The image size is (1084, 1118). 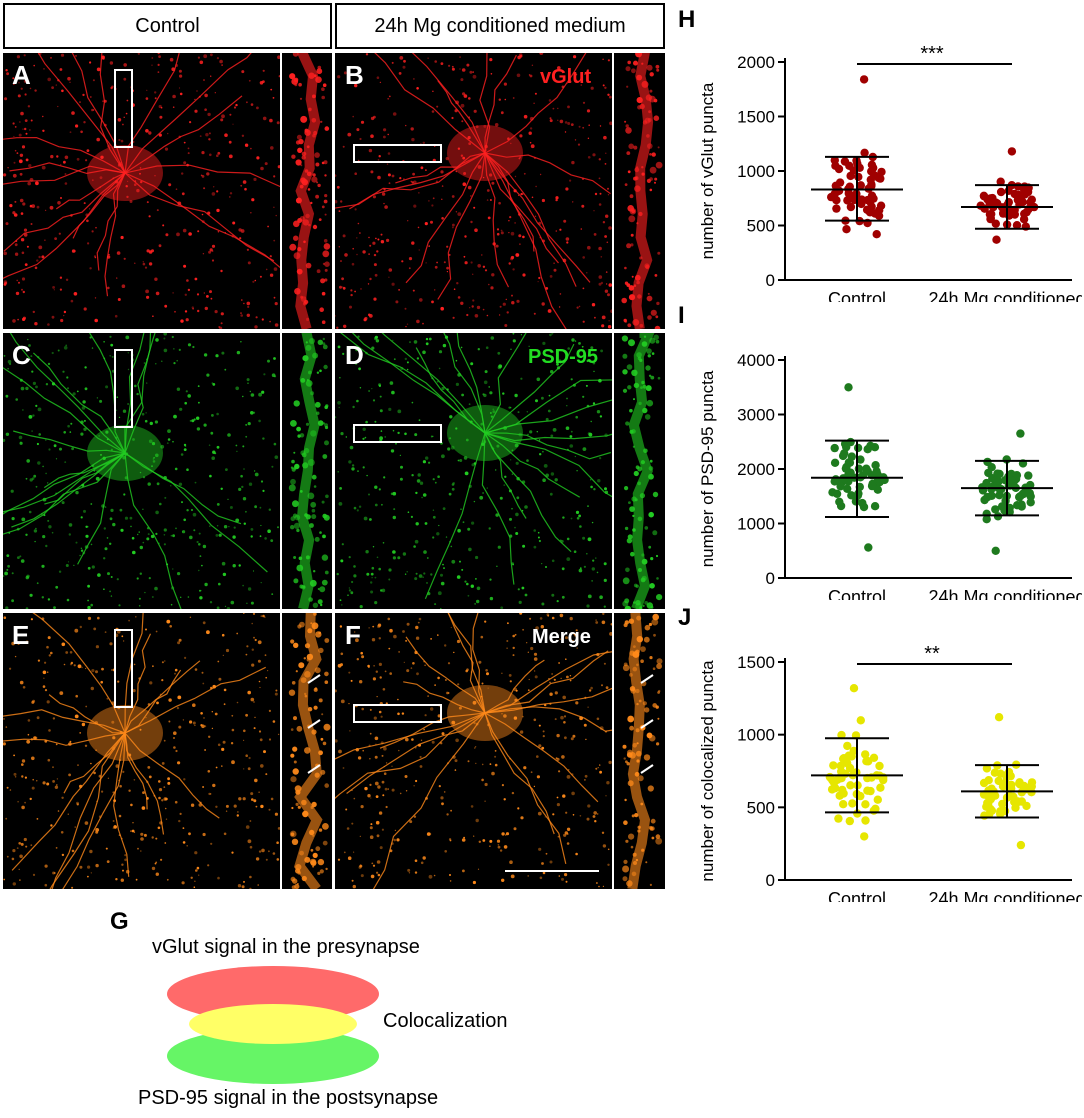 What do you see at coordinates (770, 880) in the screenshot?
I see `chart-J-ytick-label: 0` at bounding box center [770, 880].